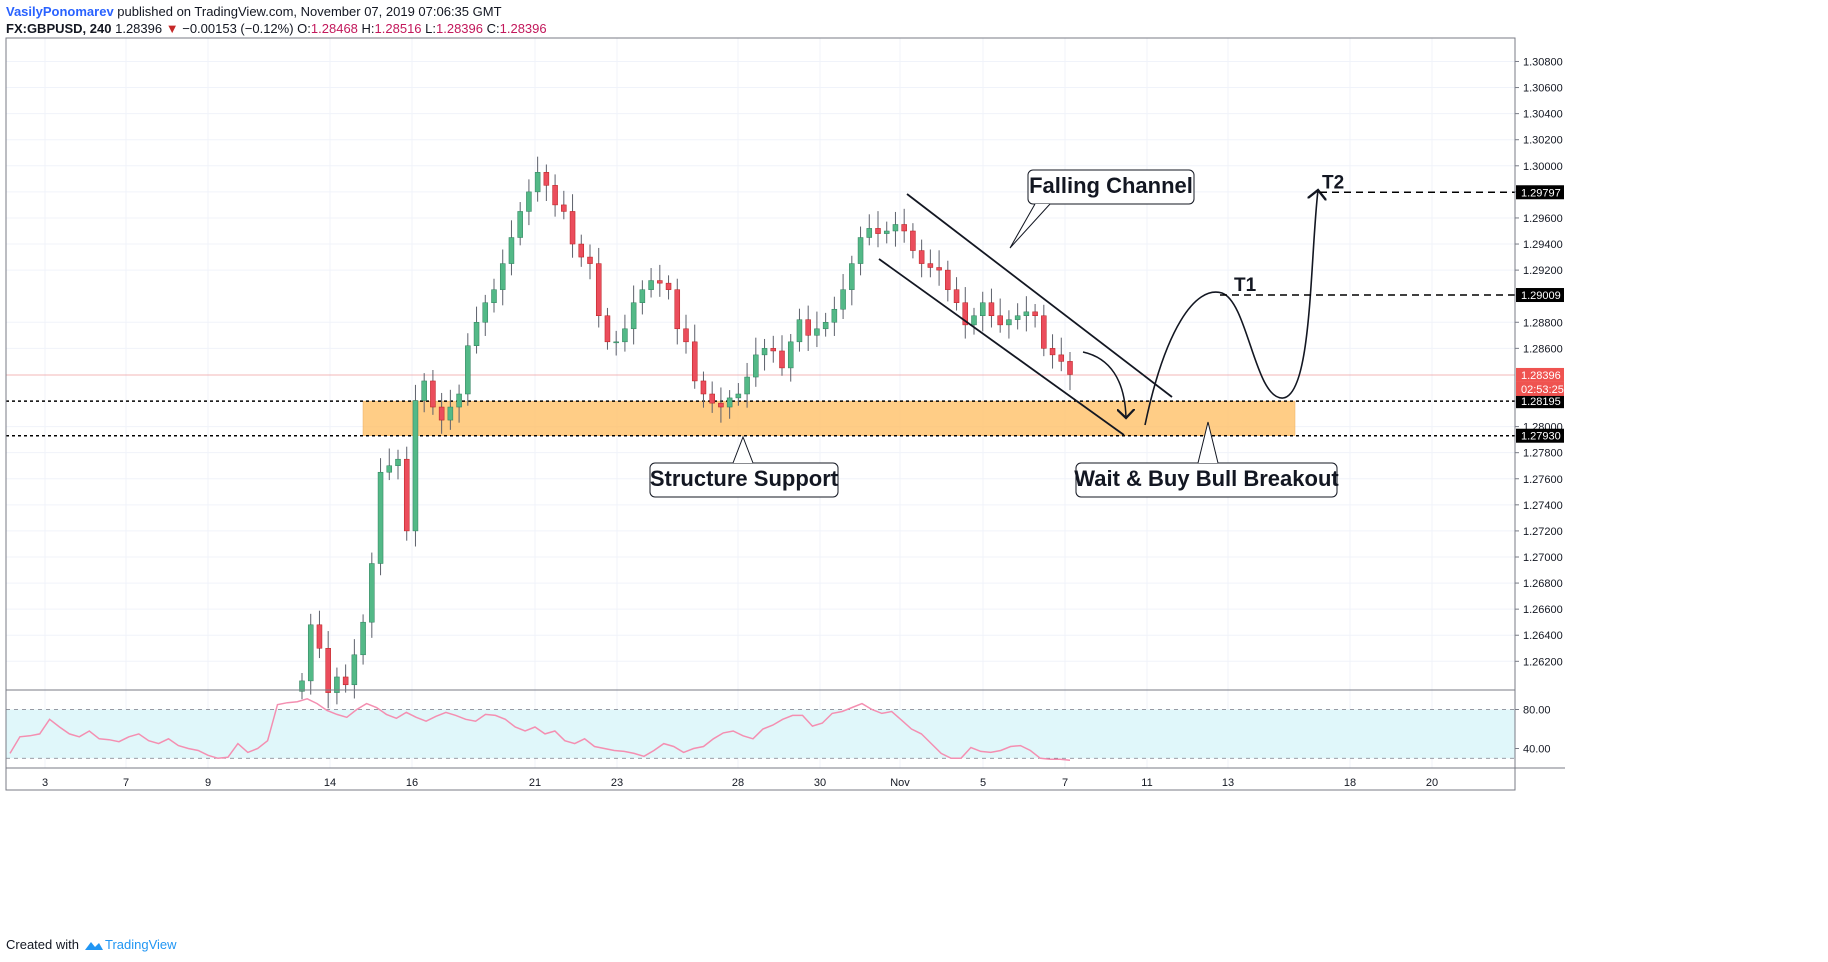 This screenshot has height=962, width=1828. I want to click on price-label: 1.29009, so click(1541, 296).